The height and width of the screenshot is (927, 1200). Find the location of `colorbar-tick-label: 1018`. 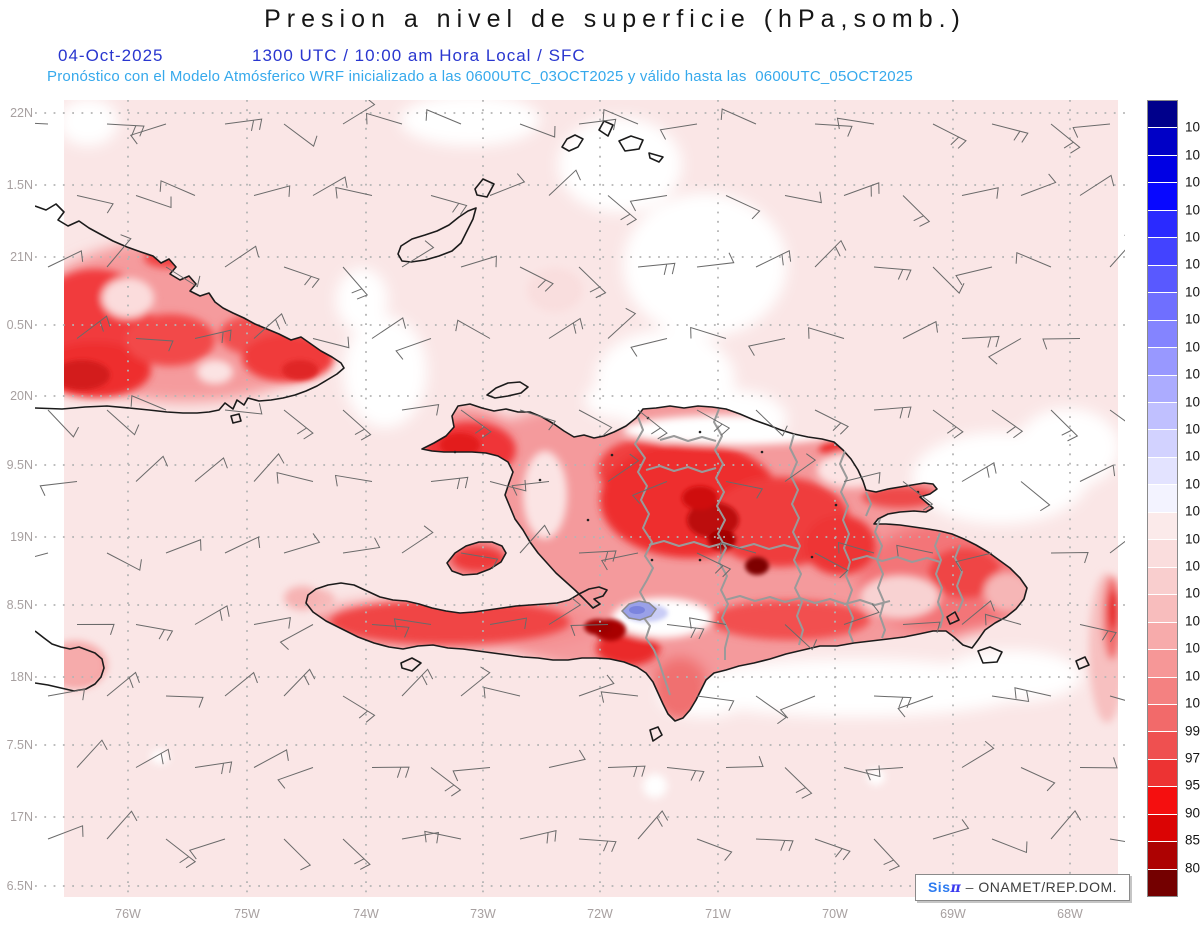

colorbar-tick-label: 1018 is located at coordinates (1192, 374).